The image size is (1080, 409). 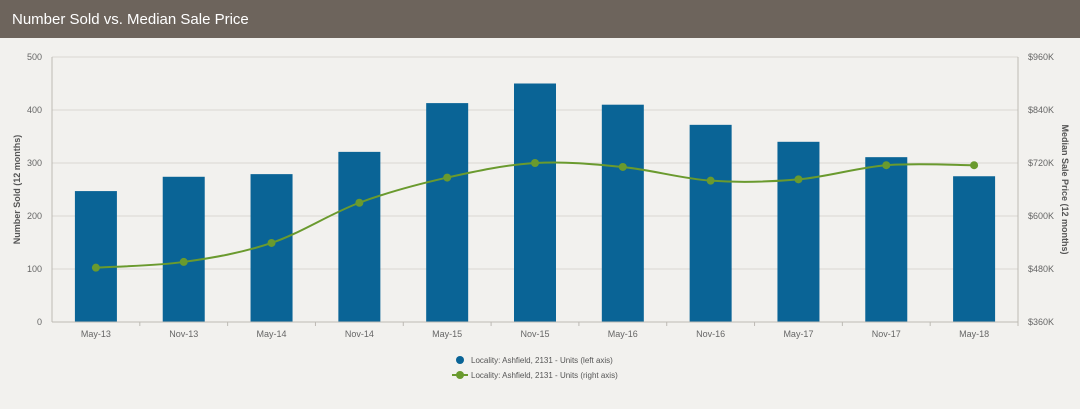 I want to click on right-tick-label: $840K, so click(x=1041, y=110).